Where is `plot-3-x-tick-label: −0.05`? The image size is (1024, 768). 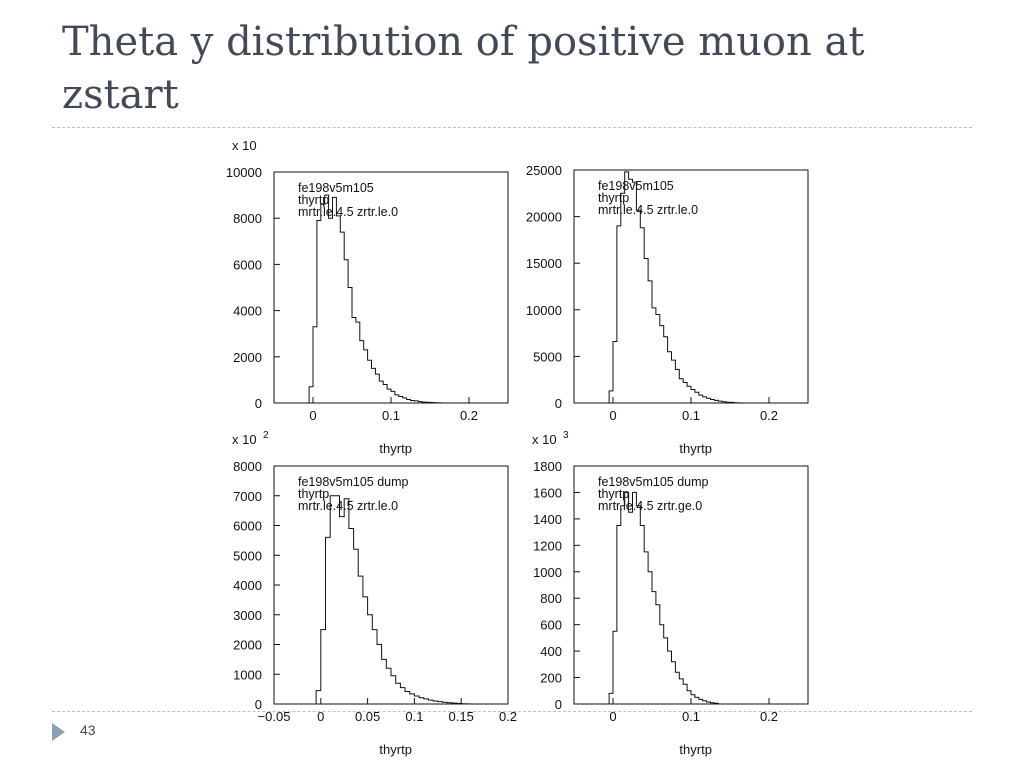
plot-3-x-tick-label: −0.05 is located at coordinates (274, 716).